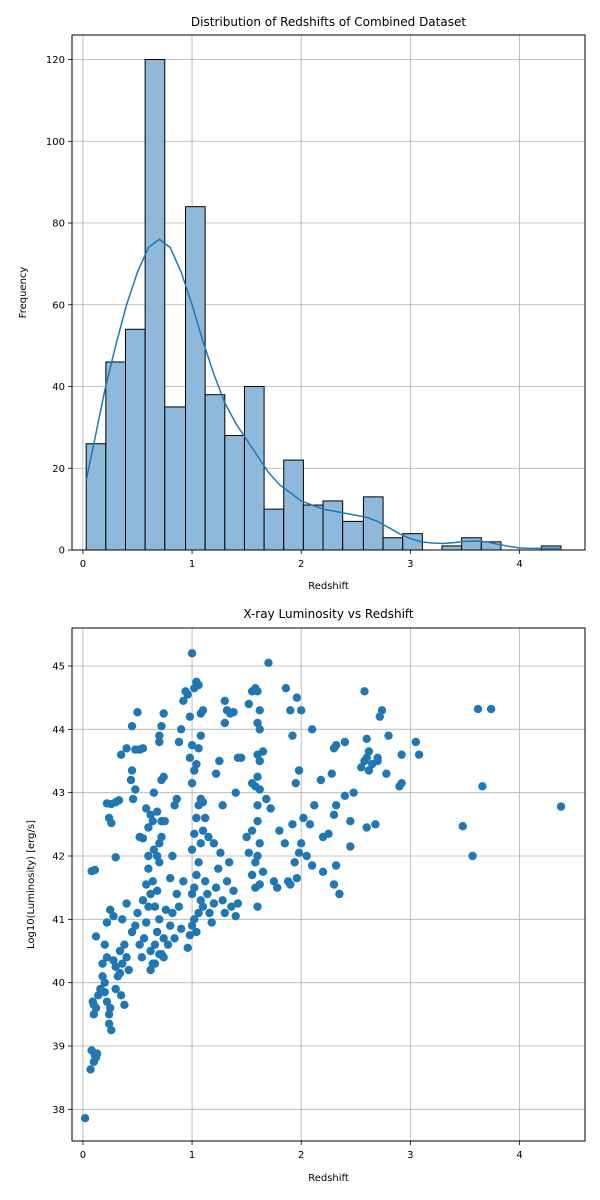  Describe the element at coordinates (58, 1047) in the screenshot. I see `scatter-y-tick-label: 39` at that location.